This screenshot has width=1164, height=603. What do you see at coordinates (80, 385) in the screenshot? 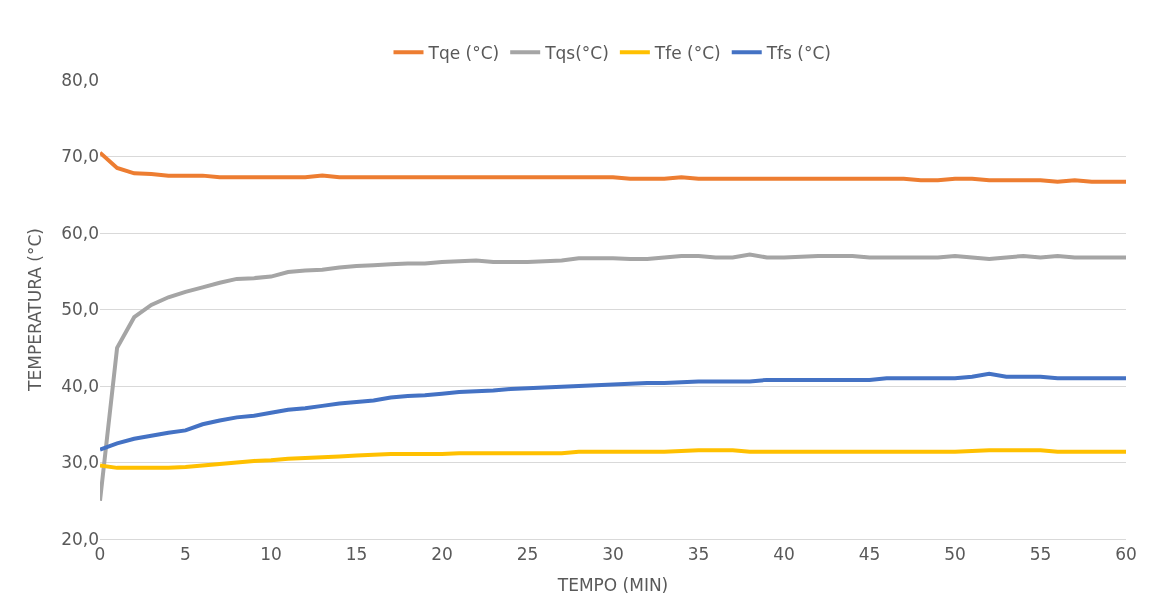
I see `y-tick-label: 40,0` at bounding box center [80, 385].